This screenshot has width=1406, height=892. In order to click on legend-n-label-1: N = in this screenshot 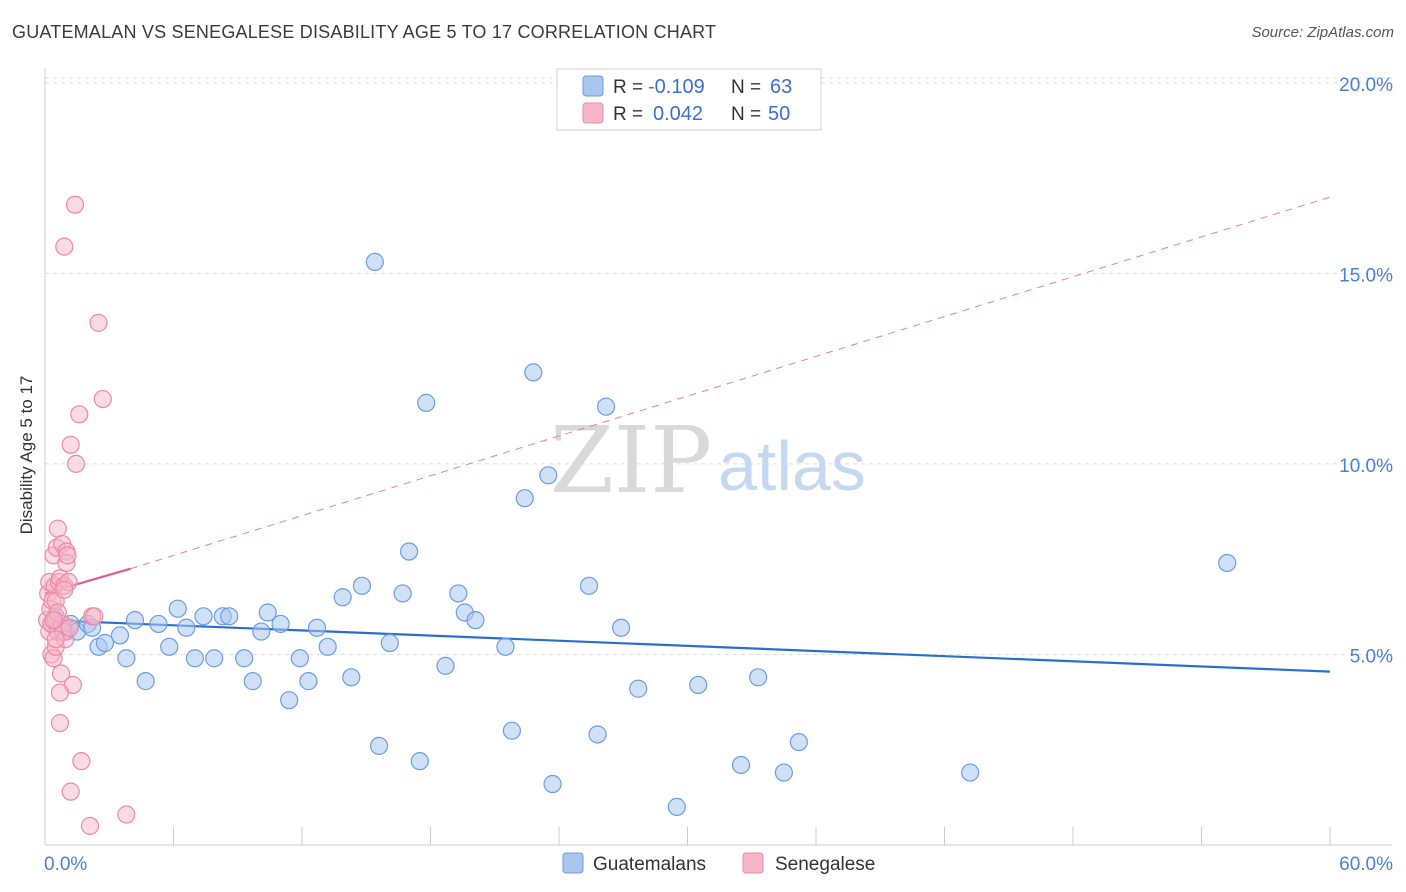, I will do `click(746, 87)`.